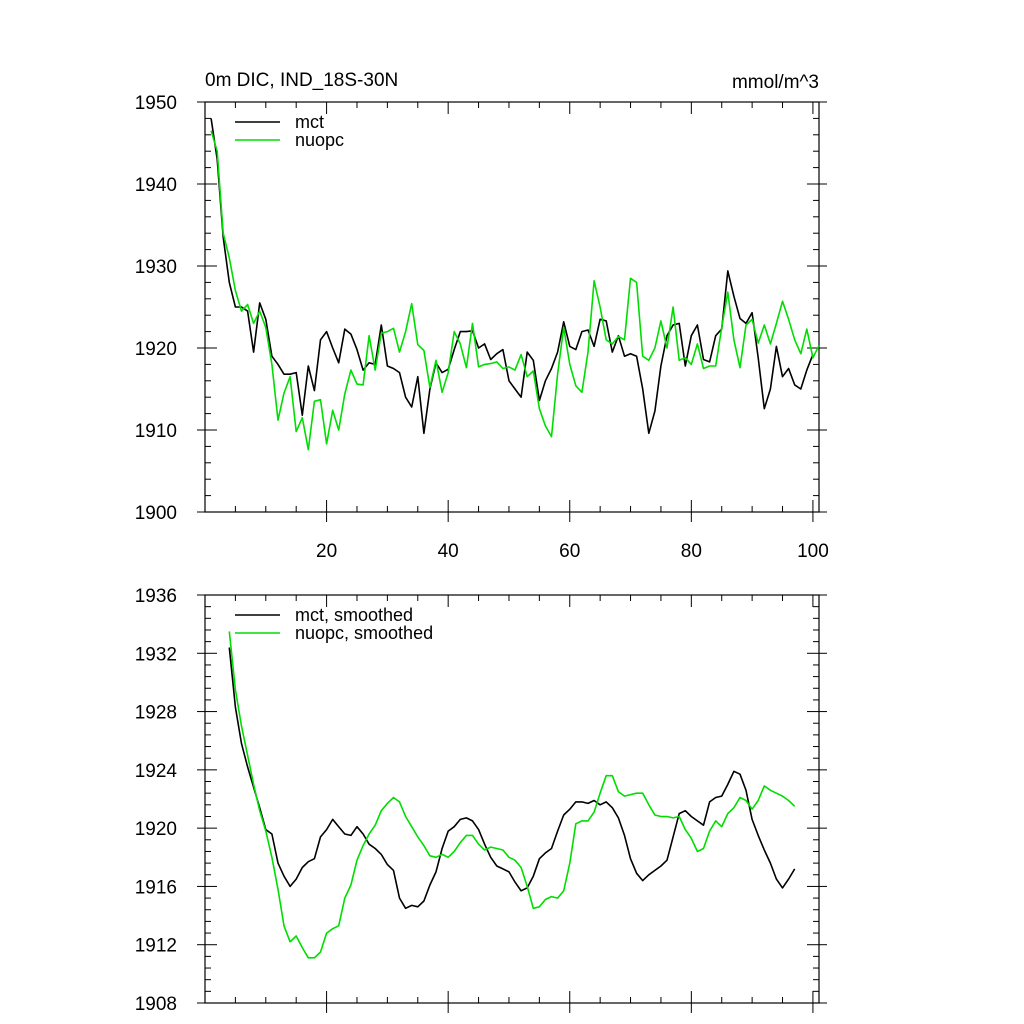 The height and width of the screenshot is (1024, 1024). What do you see at coordinates (301, 80) in the screenshot?
I see `chart-title: 0m DIC, IND_18S-30N` at bounding box center [301, 80].